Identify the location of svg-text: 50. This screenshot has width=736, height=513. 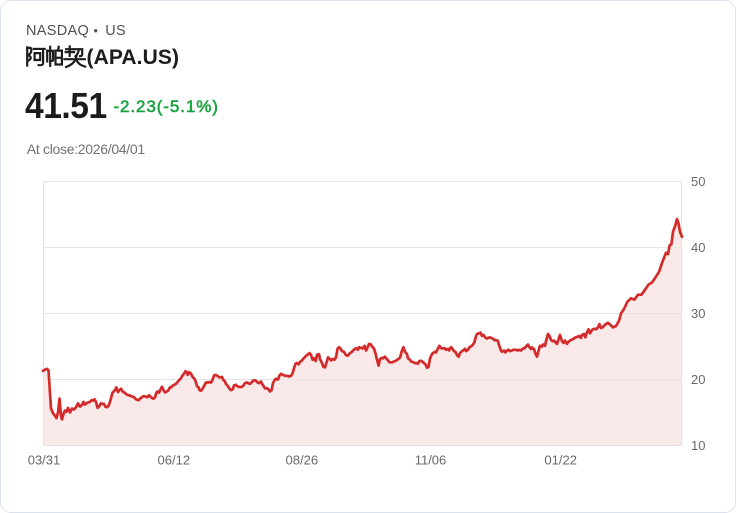
(698, 181).